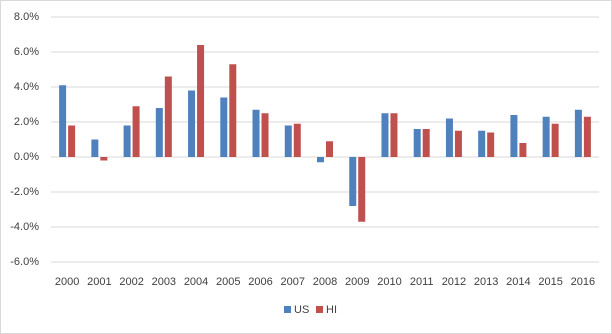  I want to click on x-tick-label: 2016, so click(583, 282).